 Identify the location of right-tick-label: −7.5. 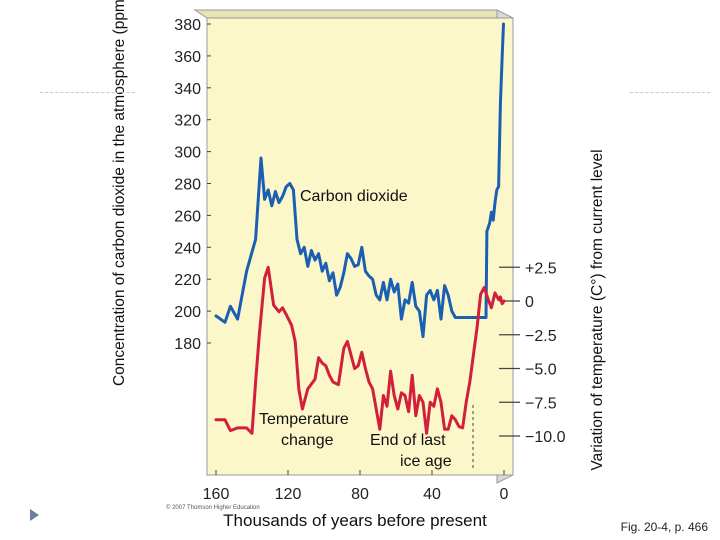
(541, 403).